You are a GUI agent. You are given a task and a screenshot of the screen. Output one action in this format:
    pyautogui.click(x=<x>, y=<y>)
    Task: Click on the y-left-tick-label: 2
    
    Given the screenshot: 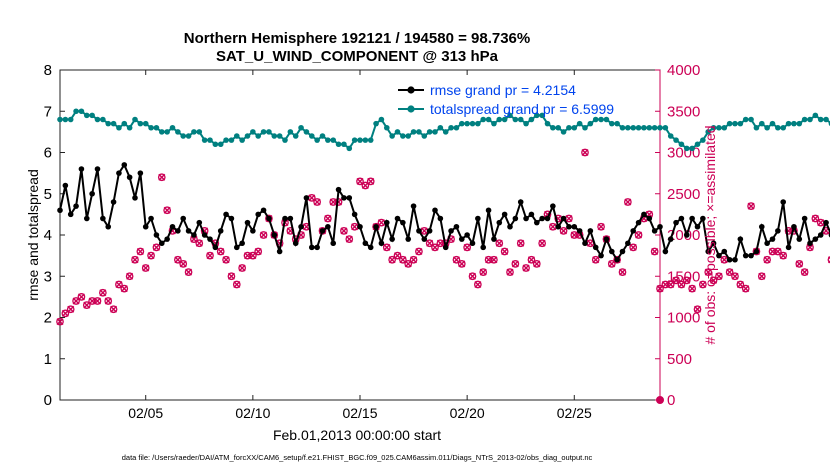 What is the action you would take?
    pyautogui.click(x=48, y=318)
    